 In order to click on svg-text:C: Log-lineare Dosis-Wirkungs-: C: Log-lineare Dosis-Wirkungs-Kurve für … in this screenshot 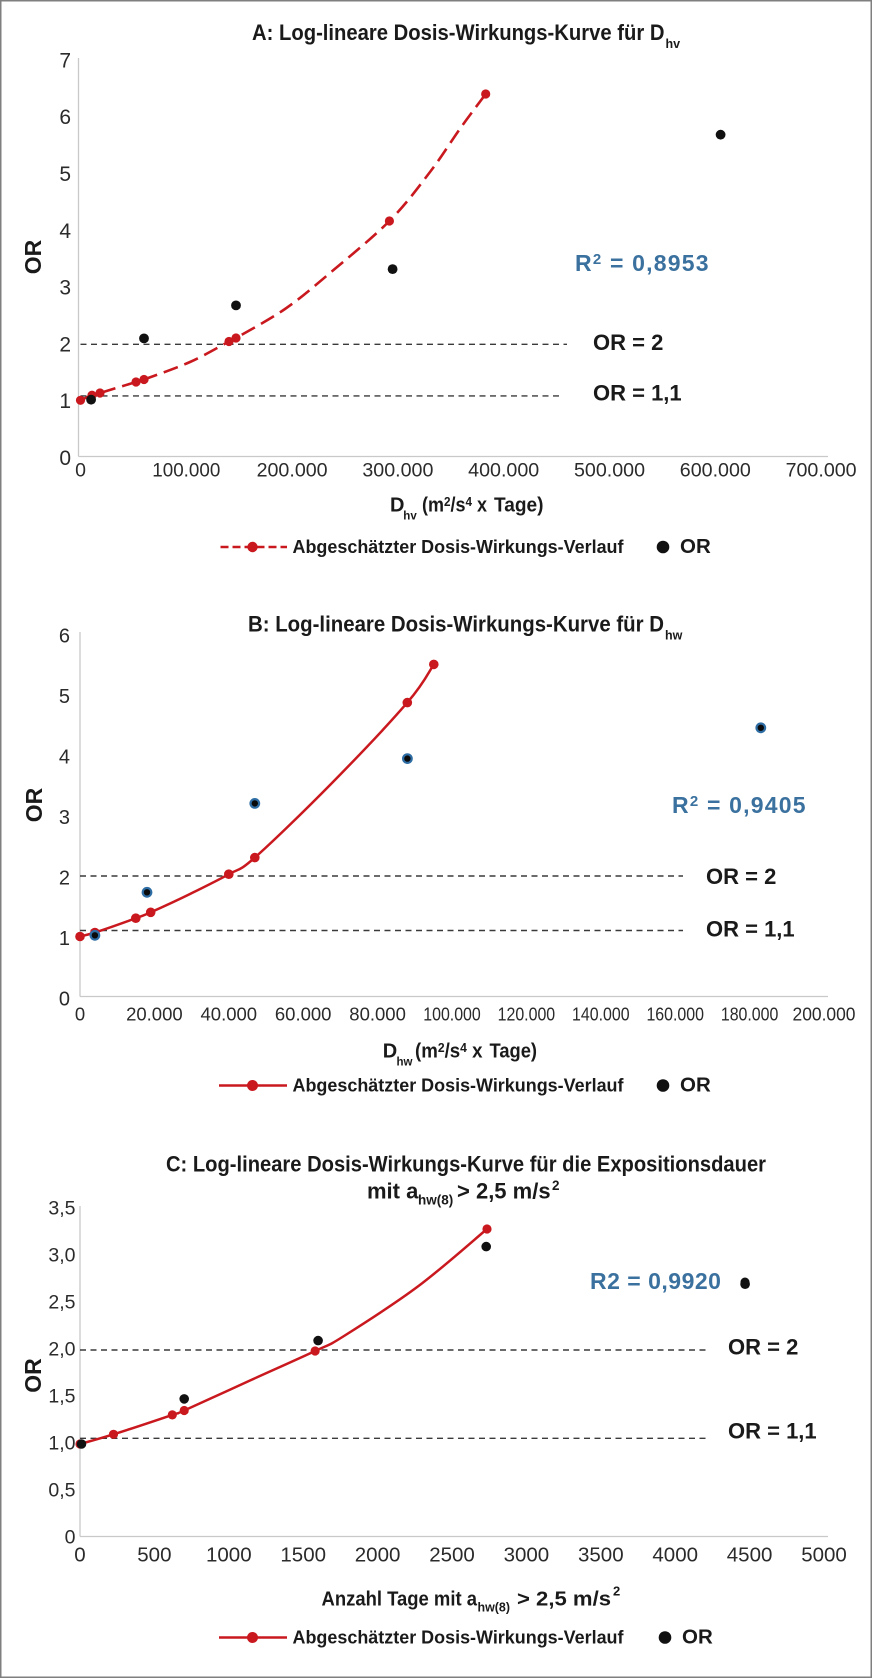, I will do `click(466, 1164)`.